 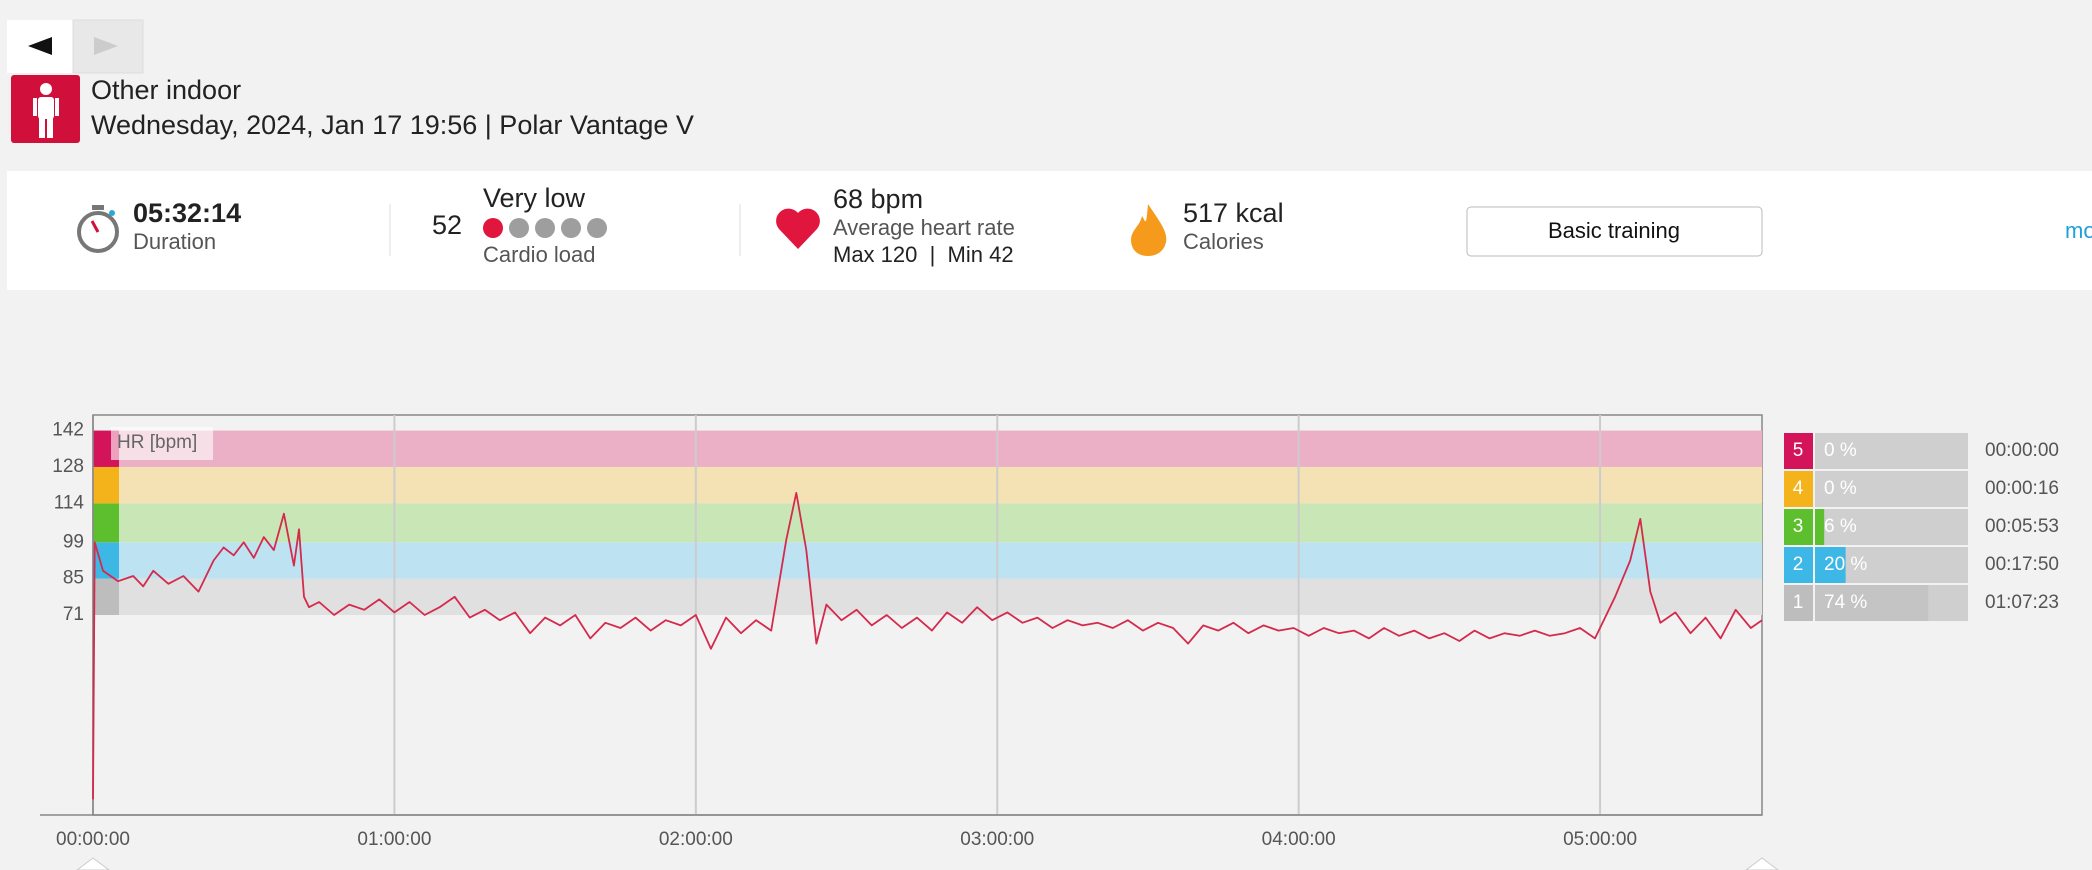 I want to click on person-icon, so click(x=46, y=110).